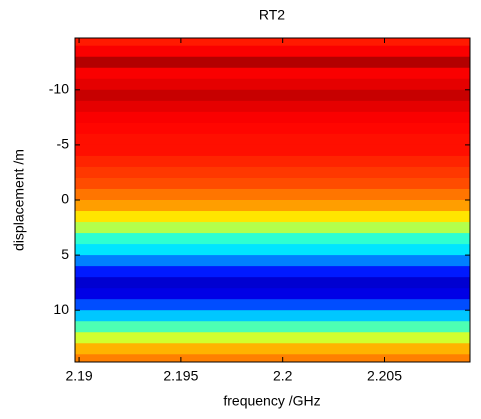 This screenshot has height=419, width=481. What do you see at coordinates (65, 199) in the screenshot?
I see `y-tick-label: 0` at bounding box center [65, 199].